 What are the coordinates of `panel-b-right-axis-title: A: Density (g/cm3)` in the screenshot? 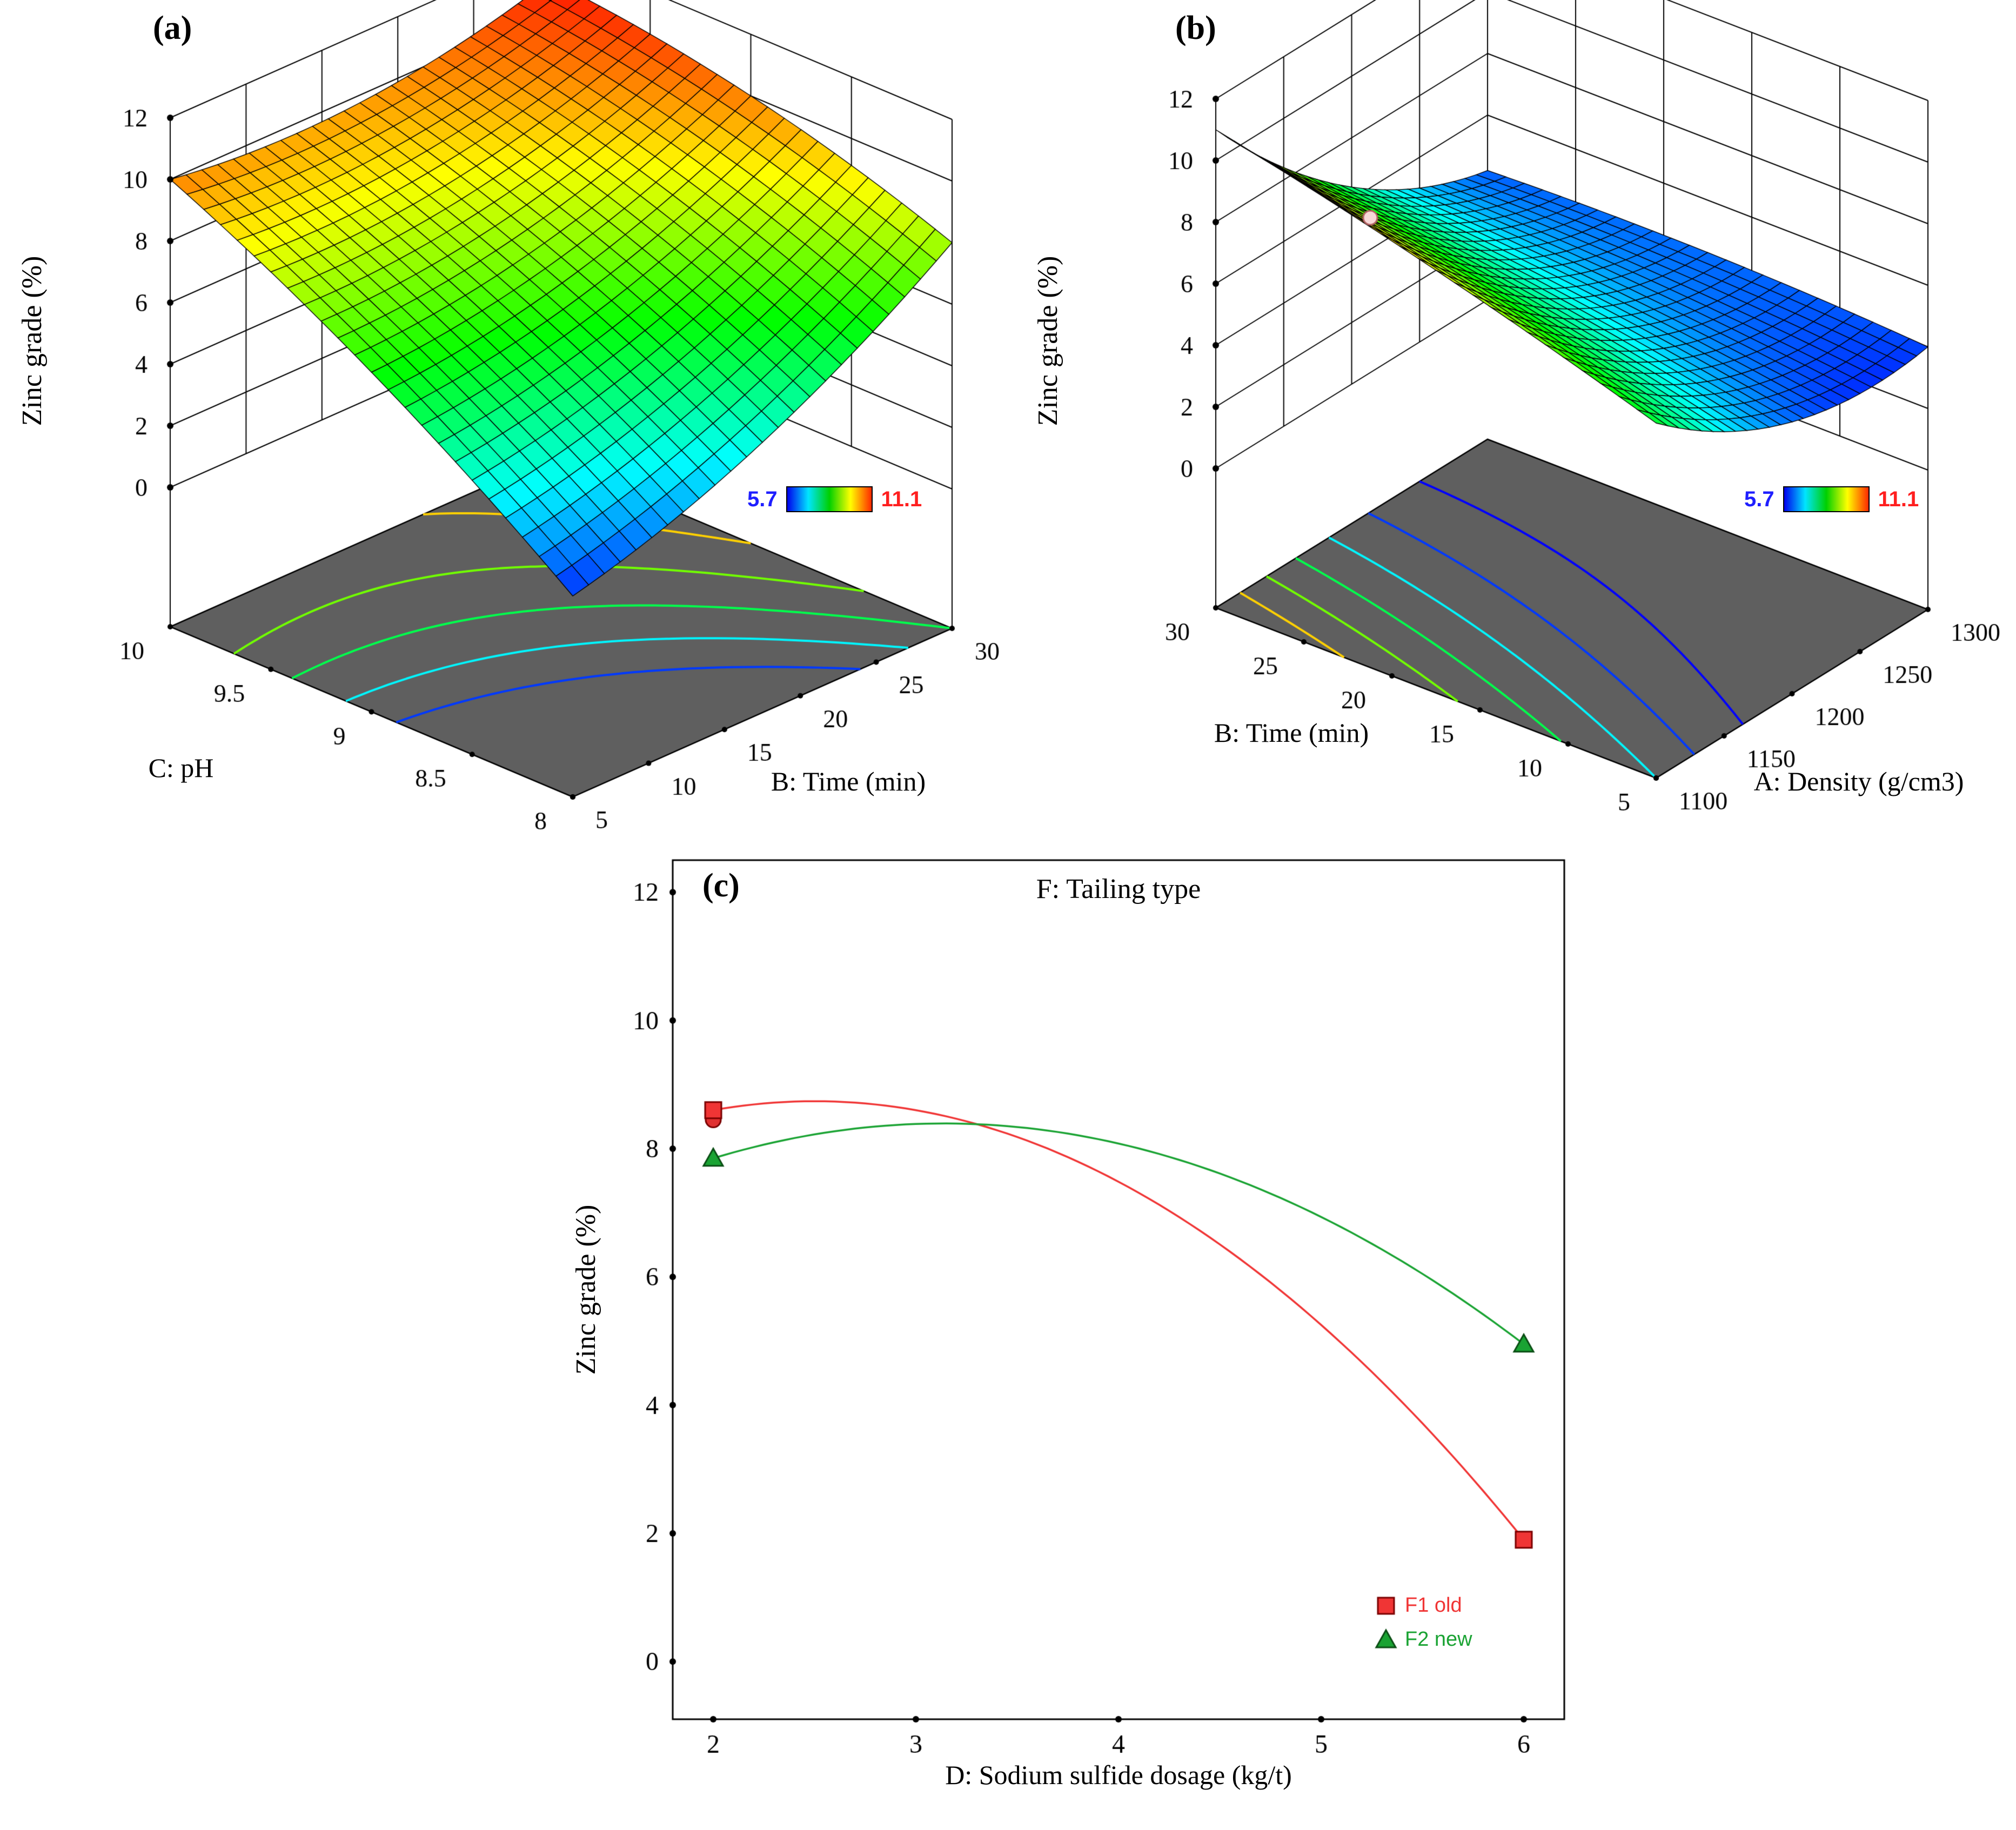 It's located at (1858, 781).